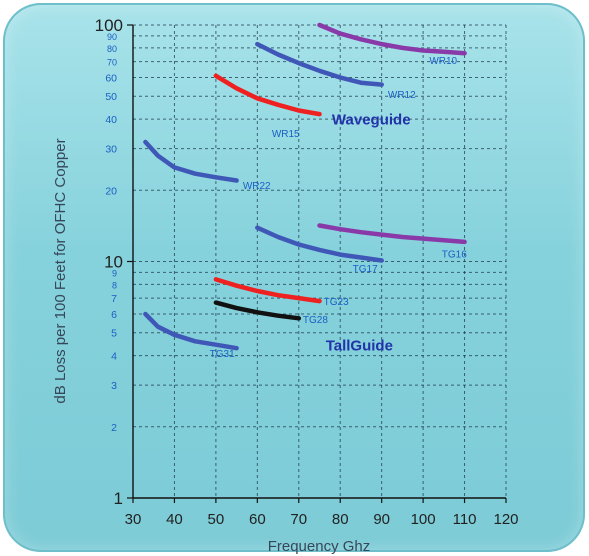 The image size is (589, 556). I want to click on x-tick-label: 60, so click(257, 519).